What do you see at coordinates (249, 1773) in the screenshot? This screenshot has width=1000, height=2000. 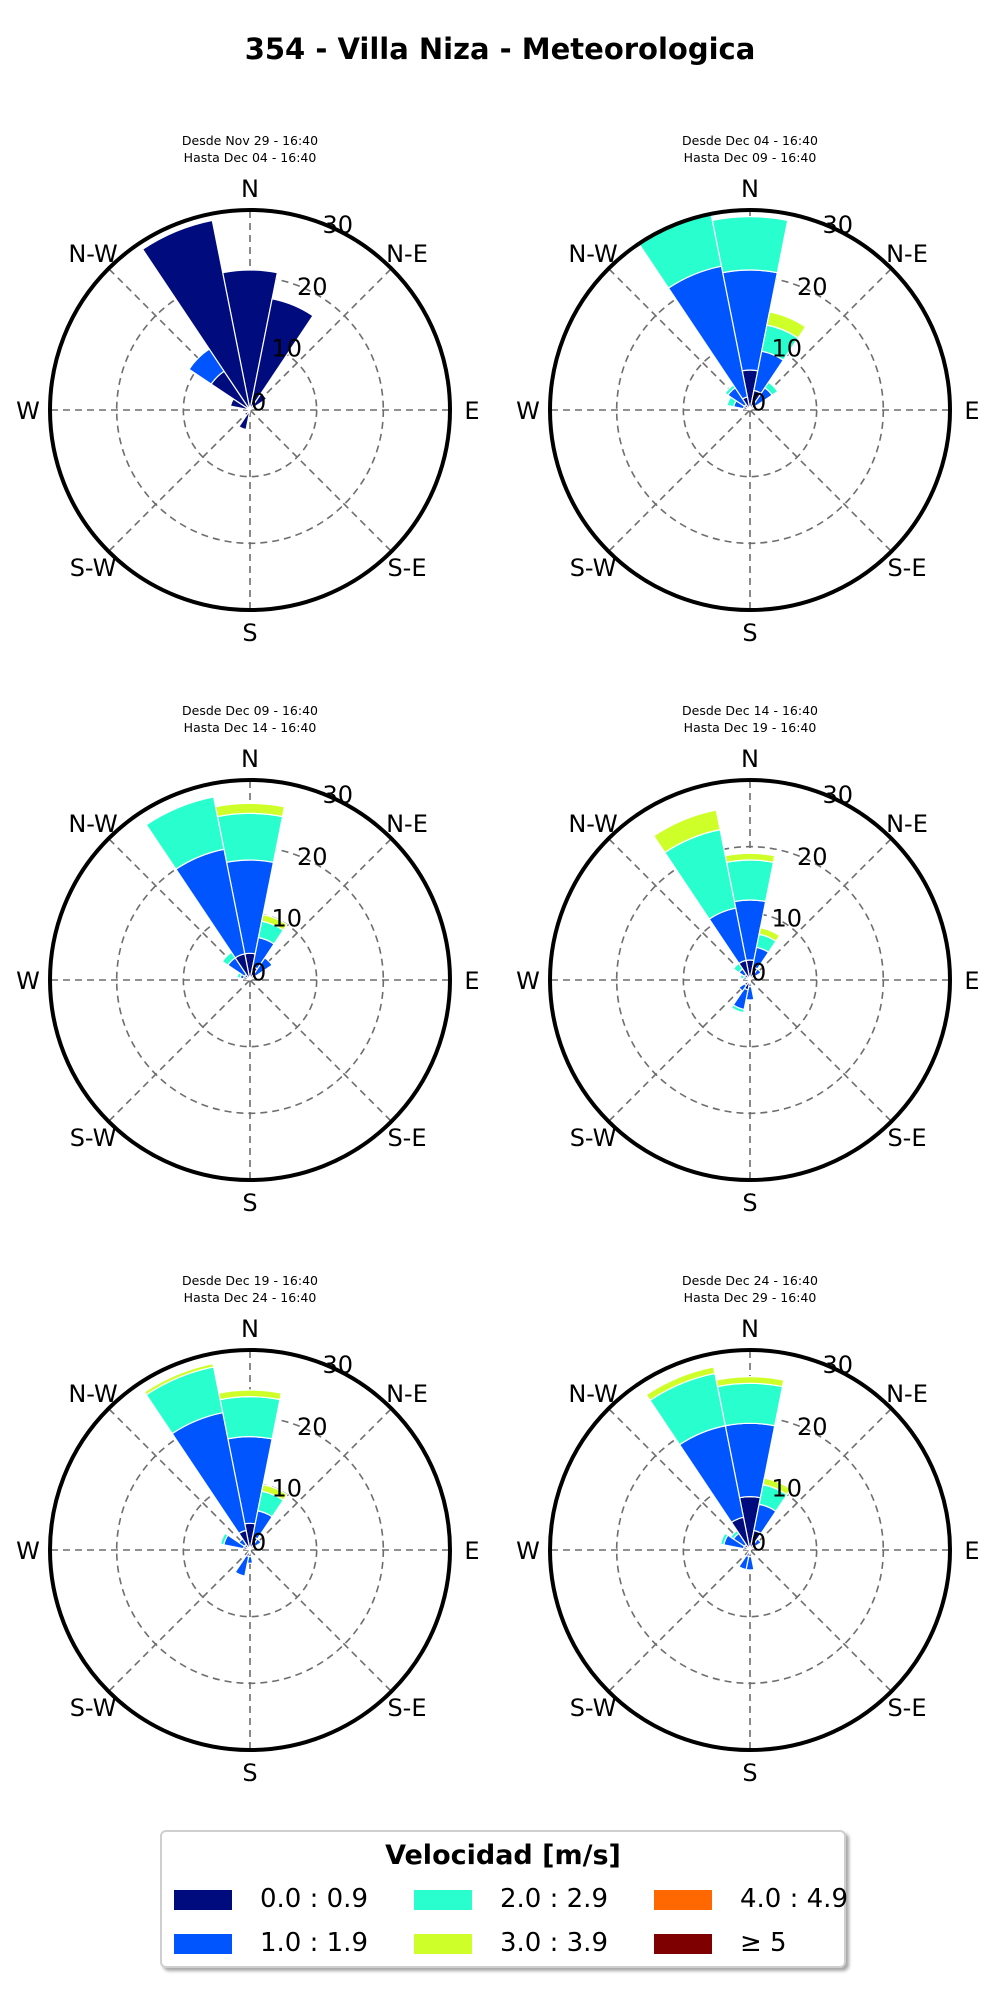 I see `windrose-5-direction-label-5: S` at bounding box center [249, 1773].